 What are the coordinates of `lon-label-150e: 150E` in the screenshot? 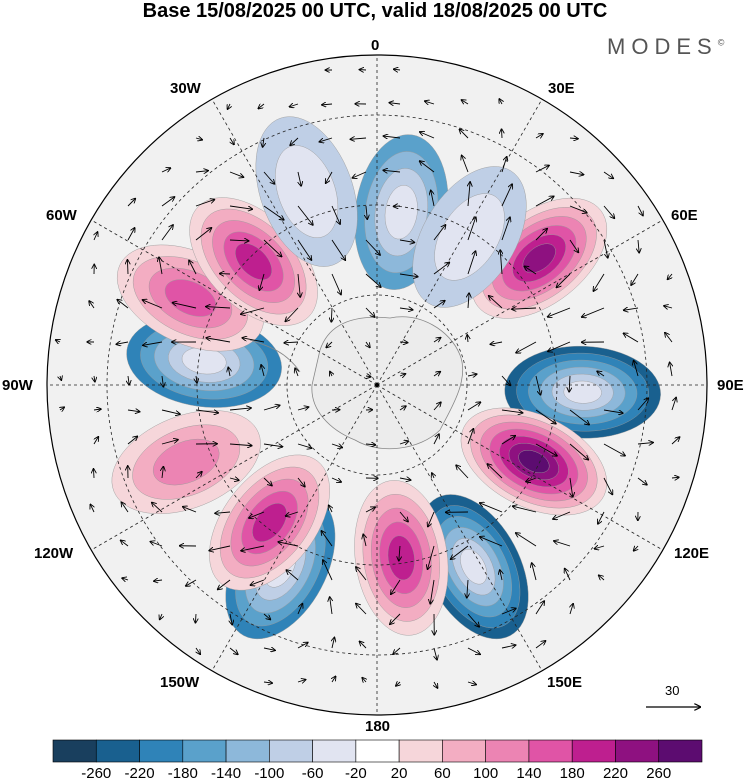 It's located at (565, 682).